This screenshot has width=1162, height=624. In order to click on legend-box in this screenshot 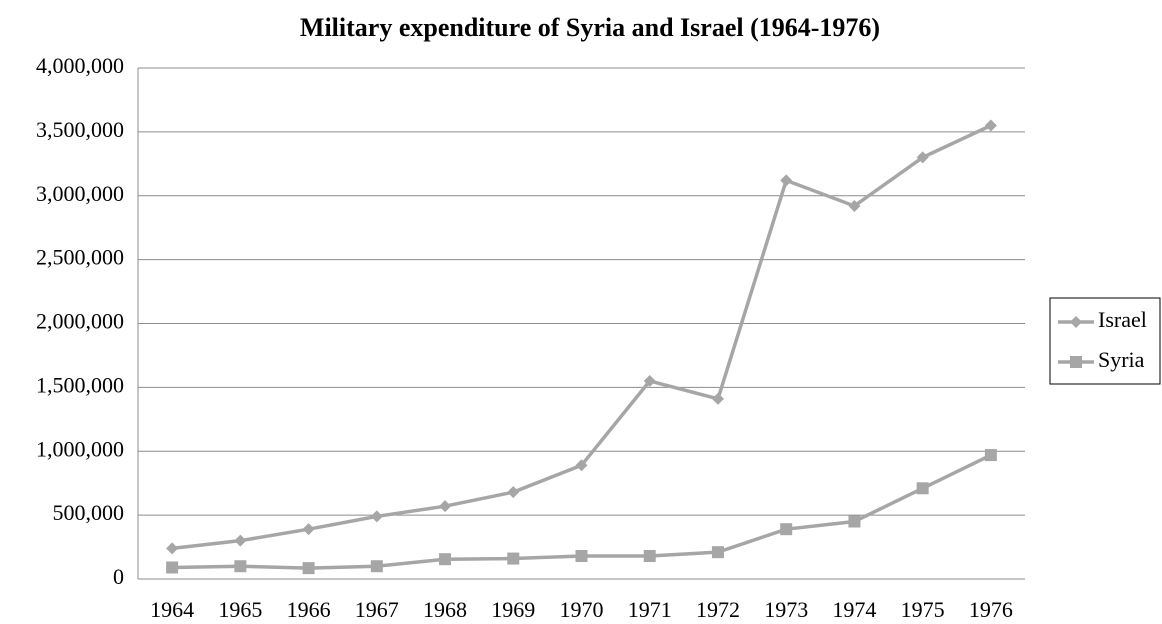, I will do `click(1105, 341)`.